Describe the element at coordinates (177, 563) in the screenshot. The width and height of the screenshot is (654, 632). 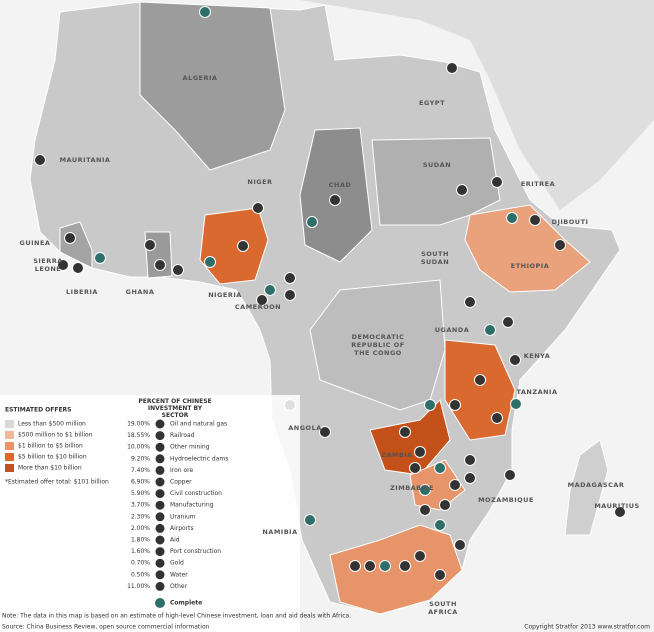
I see `sector-label: Gold` at that location.